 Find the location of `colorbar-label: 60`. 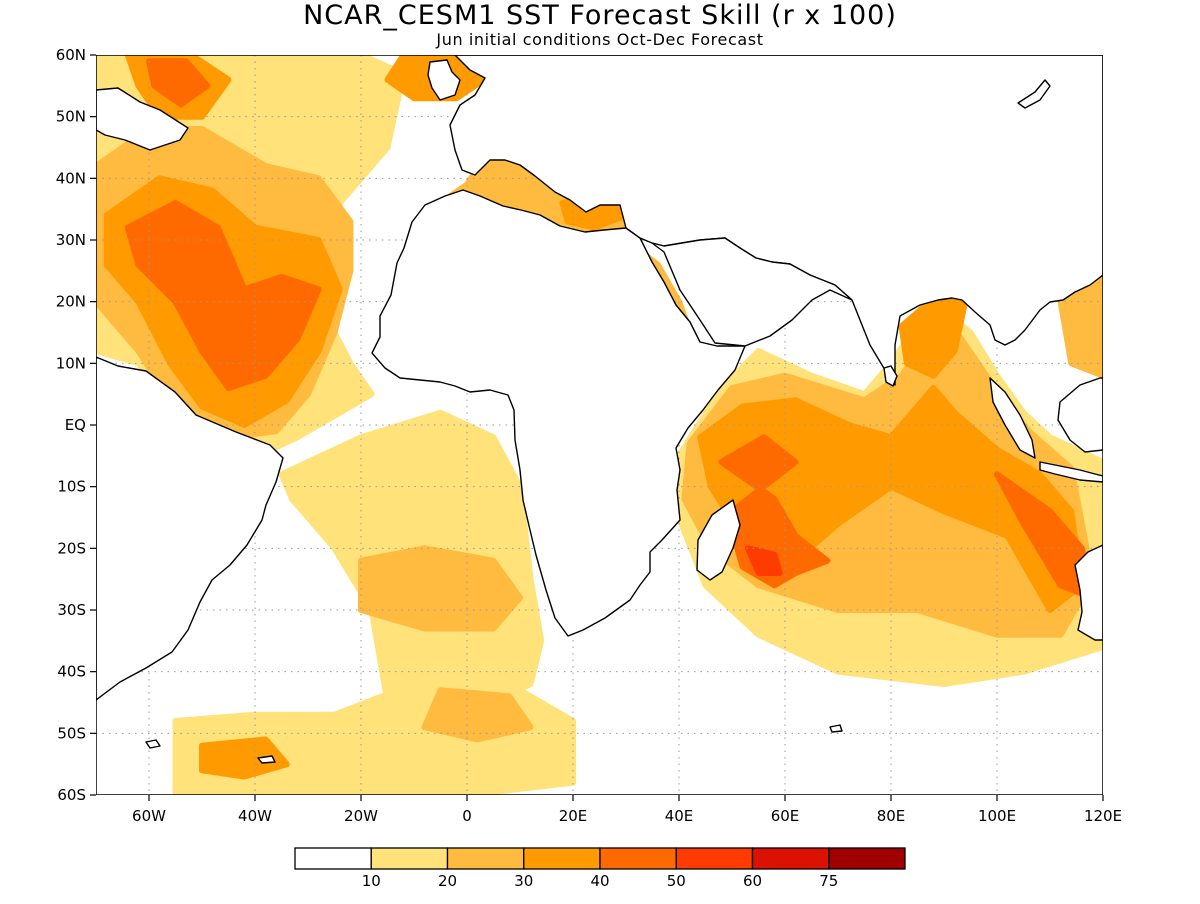

colorbar-label: 60 is located at coordinates (752, 881).